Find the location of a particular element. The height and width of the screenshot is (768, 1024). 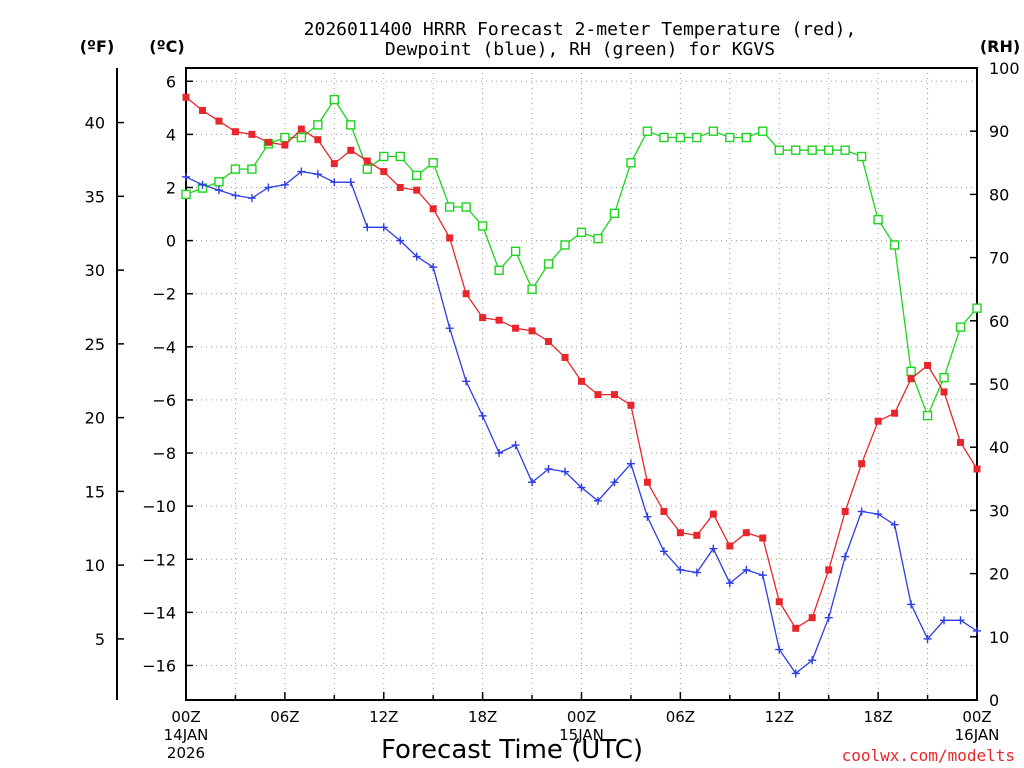

year-label: 2026 is located at coordinates (186, 753).